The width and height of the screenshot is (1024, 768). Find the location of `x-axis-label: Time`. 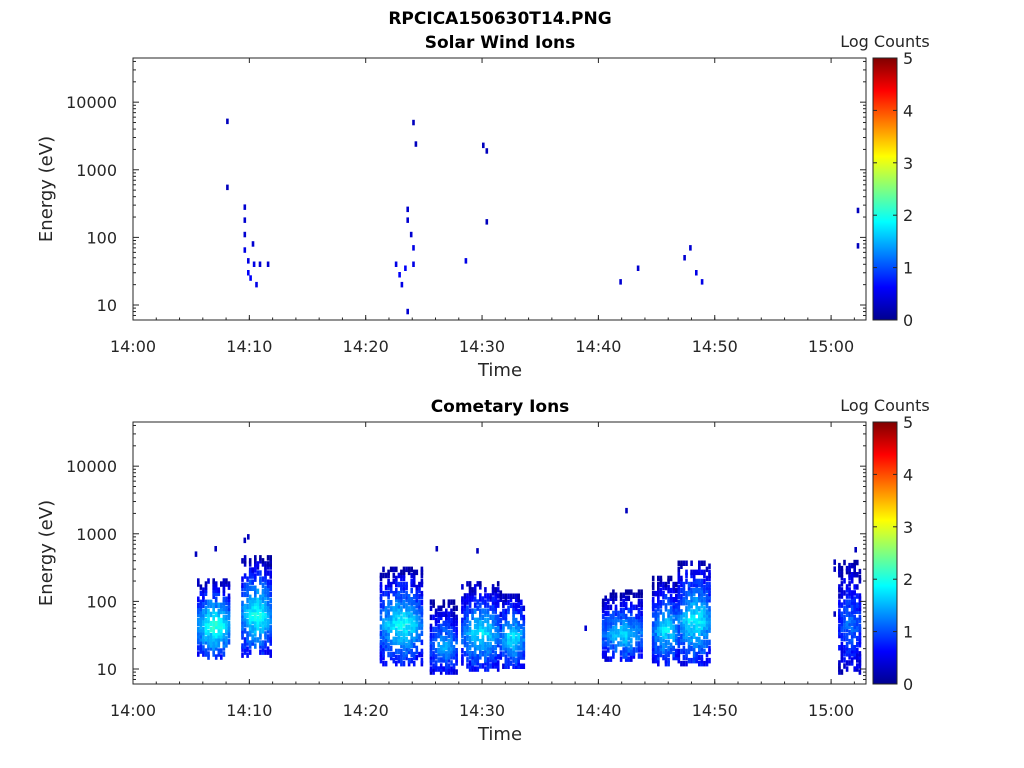

x-axis-label: Time is located at coordinates (499, 734).